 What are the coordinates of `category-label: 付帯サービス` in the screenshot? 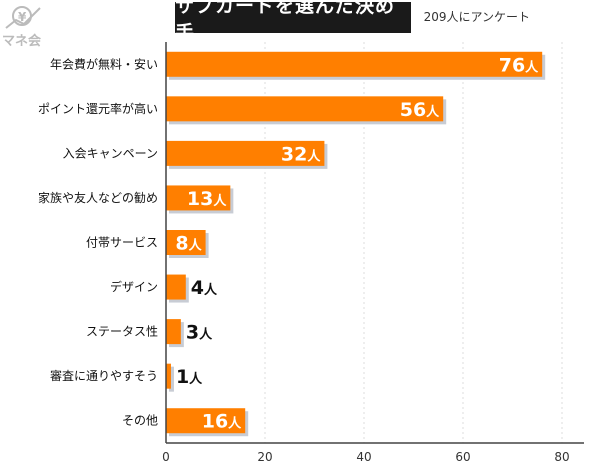 It's located at (122, 243).